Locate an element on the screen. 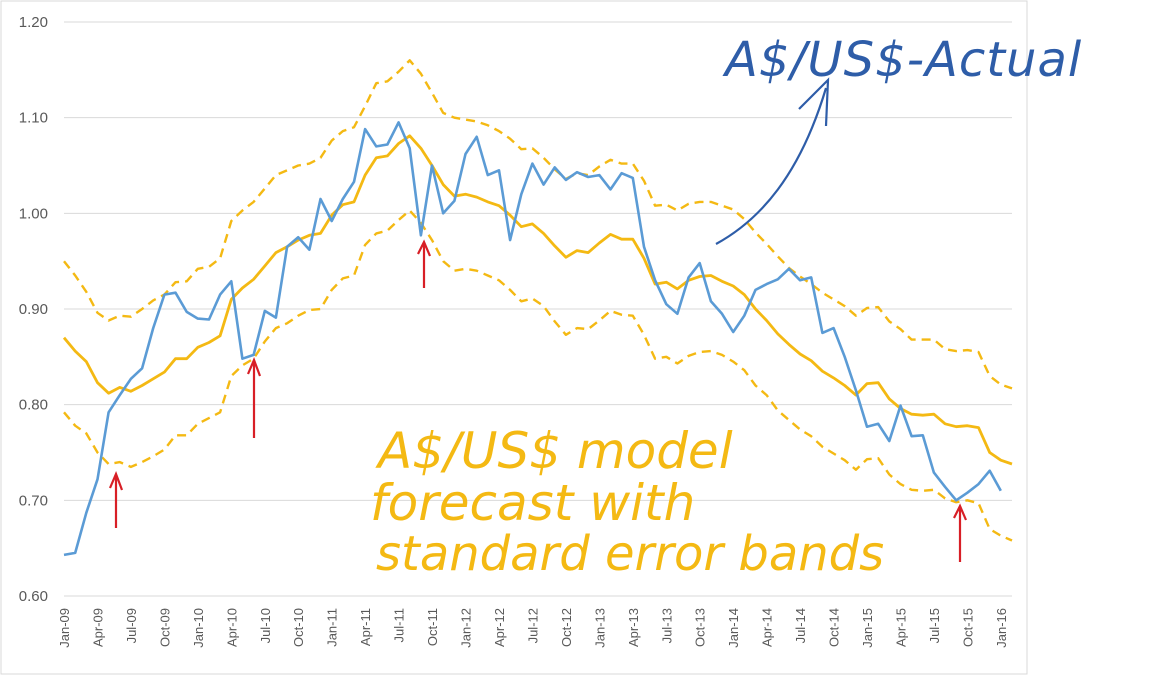 This screenshot has width=1152, height=677. y-tick-label: 0.70 is located at coordinates (33, 500).